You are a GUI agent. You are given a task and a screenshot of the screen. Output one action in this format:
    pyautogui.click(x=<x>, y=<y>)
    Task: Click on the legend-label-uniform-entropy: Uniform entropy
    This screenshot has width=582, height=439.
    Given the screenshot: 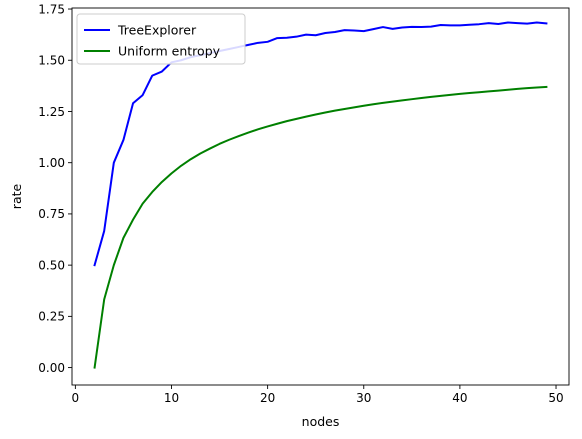 What is the action you would take?
    pyautogui.click(x=169, y=51)
    